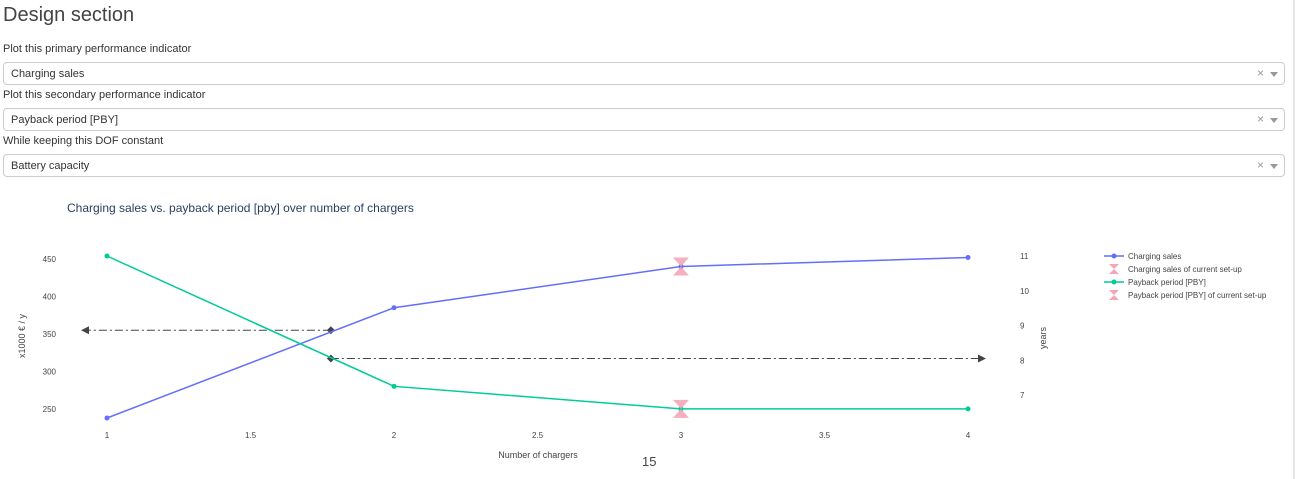  I want to click on y2-tick-label: 9, so click(1022, 326).